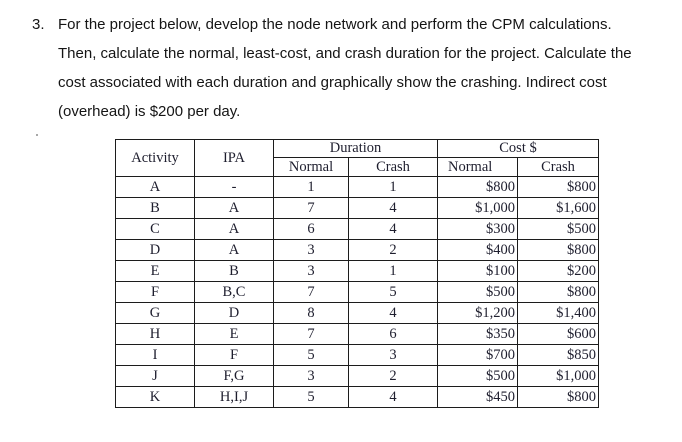 This screenshot has width=682, height=442. I want to click on activity-cell: C, so click(155, 229).